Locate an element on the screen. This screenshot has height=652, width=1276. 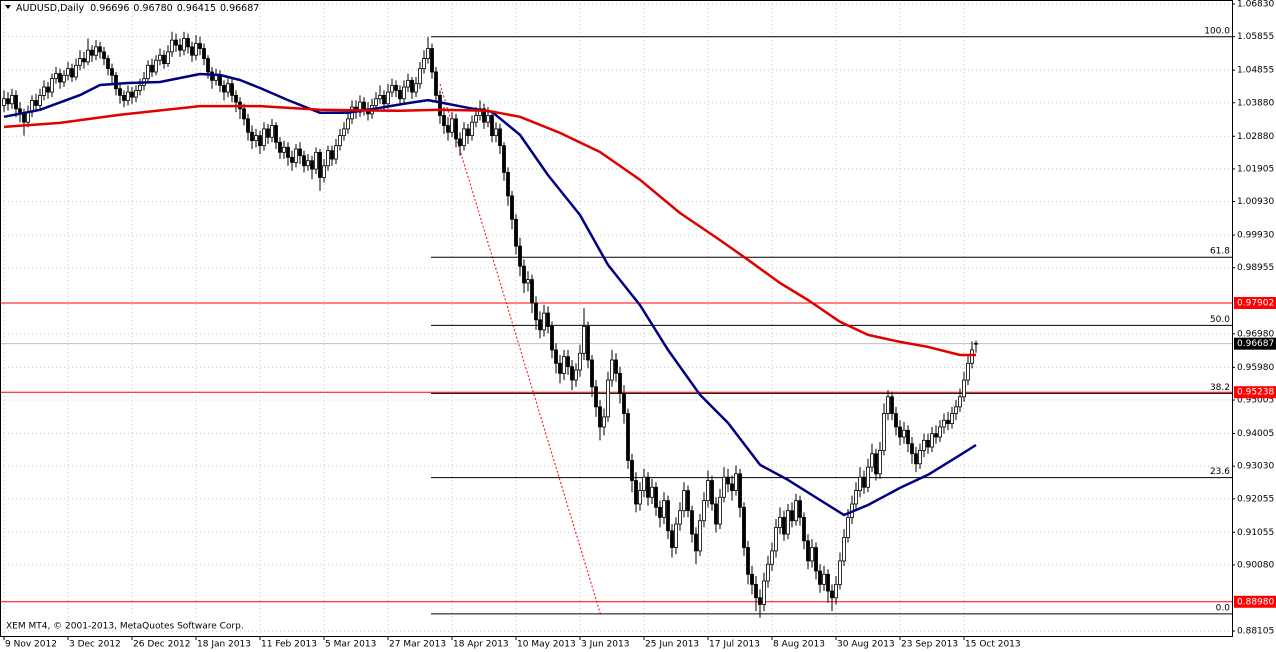
x-tick-label: 25 Jun 2013 is located at coordinates (672, 645).